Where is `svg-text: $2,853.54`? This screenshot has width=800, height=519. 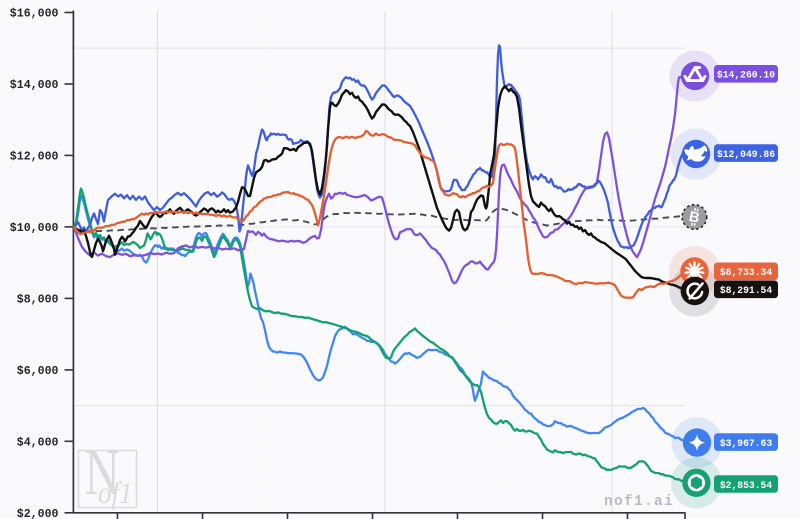 svg-text: $2,853.54 is located at coordinates (746, 485).